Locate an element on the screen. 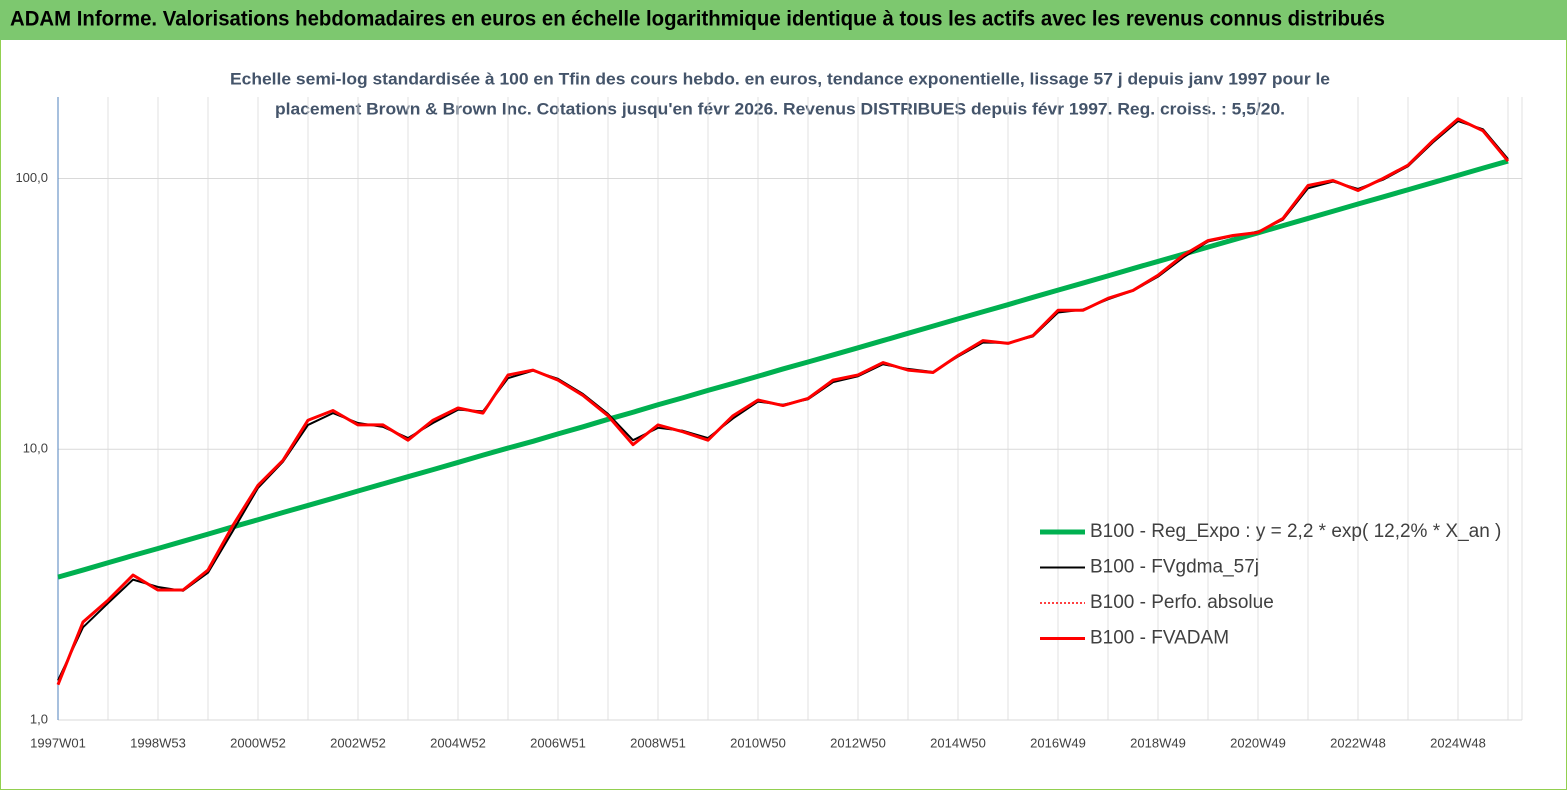 The width and height of the screenshot is (1567, 790). y-tick-label: 100,0 is located at coordinates (31, 177).